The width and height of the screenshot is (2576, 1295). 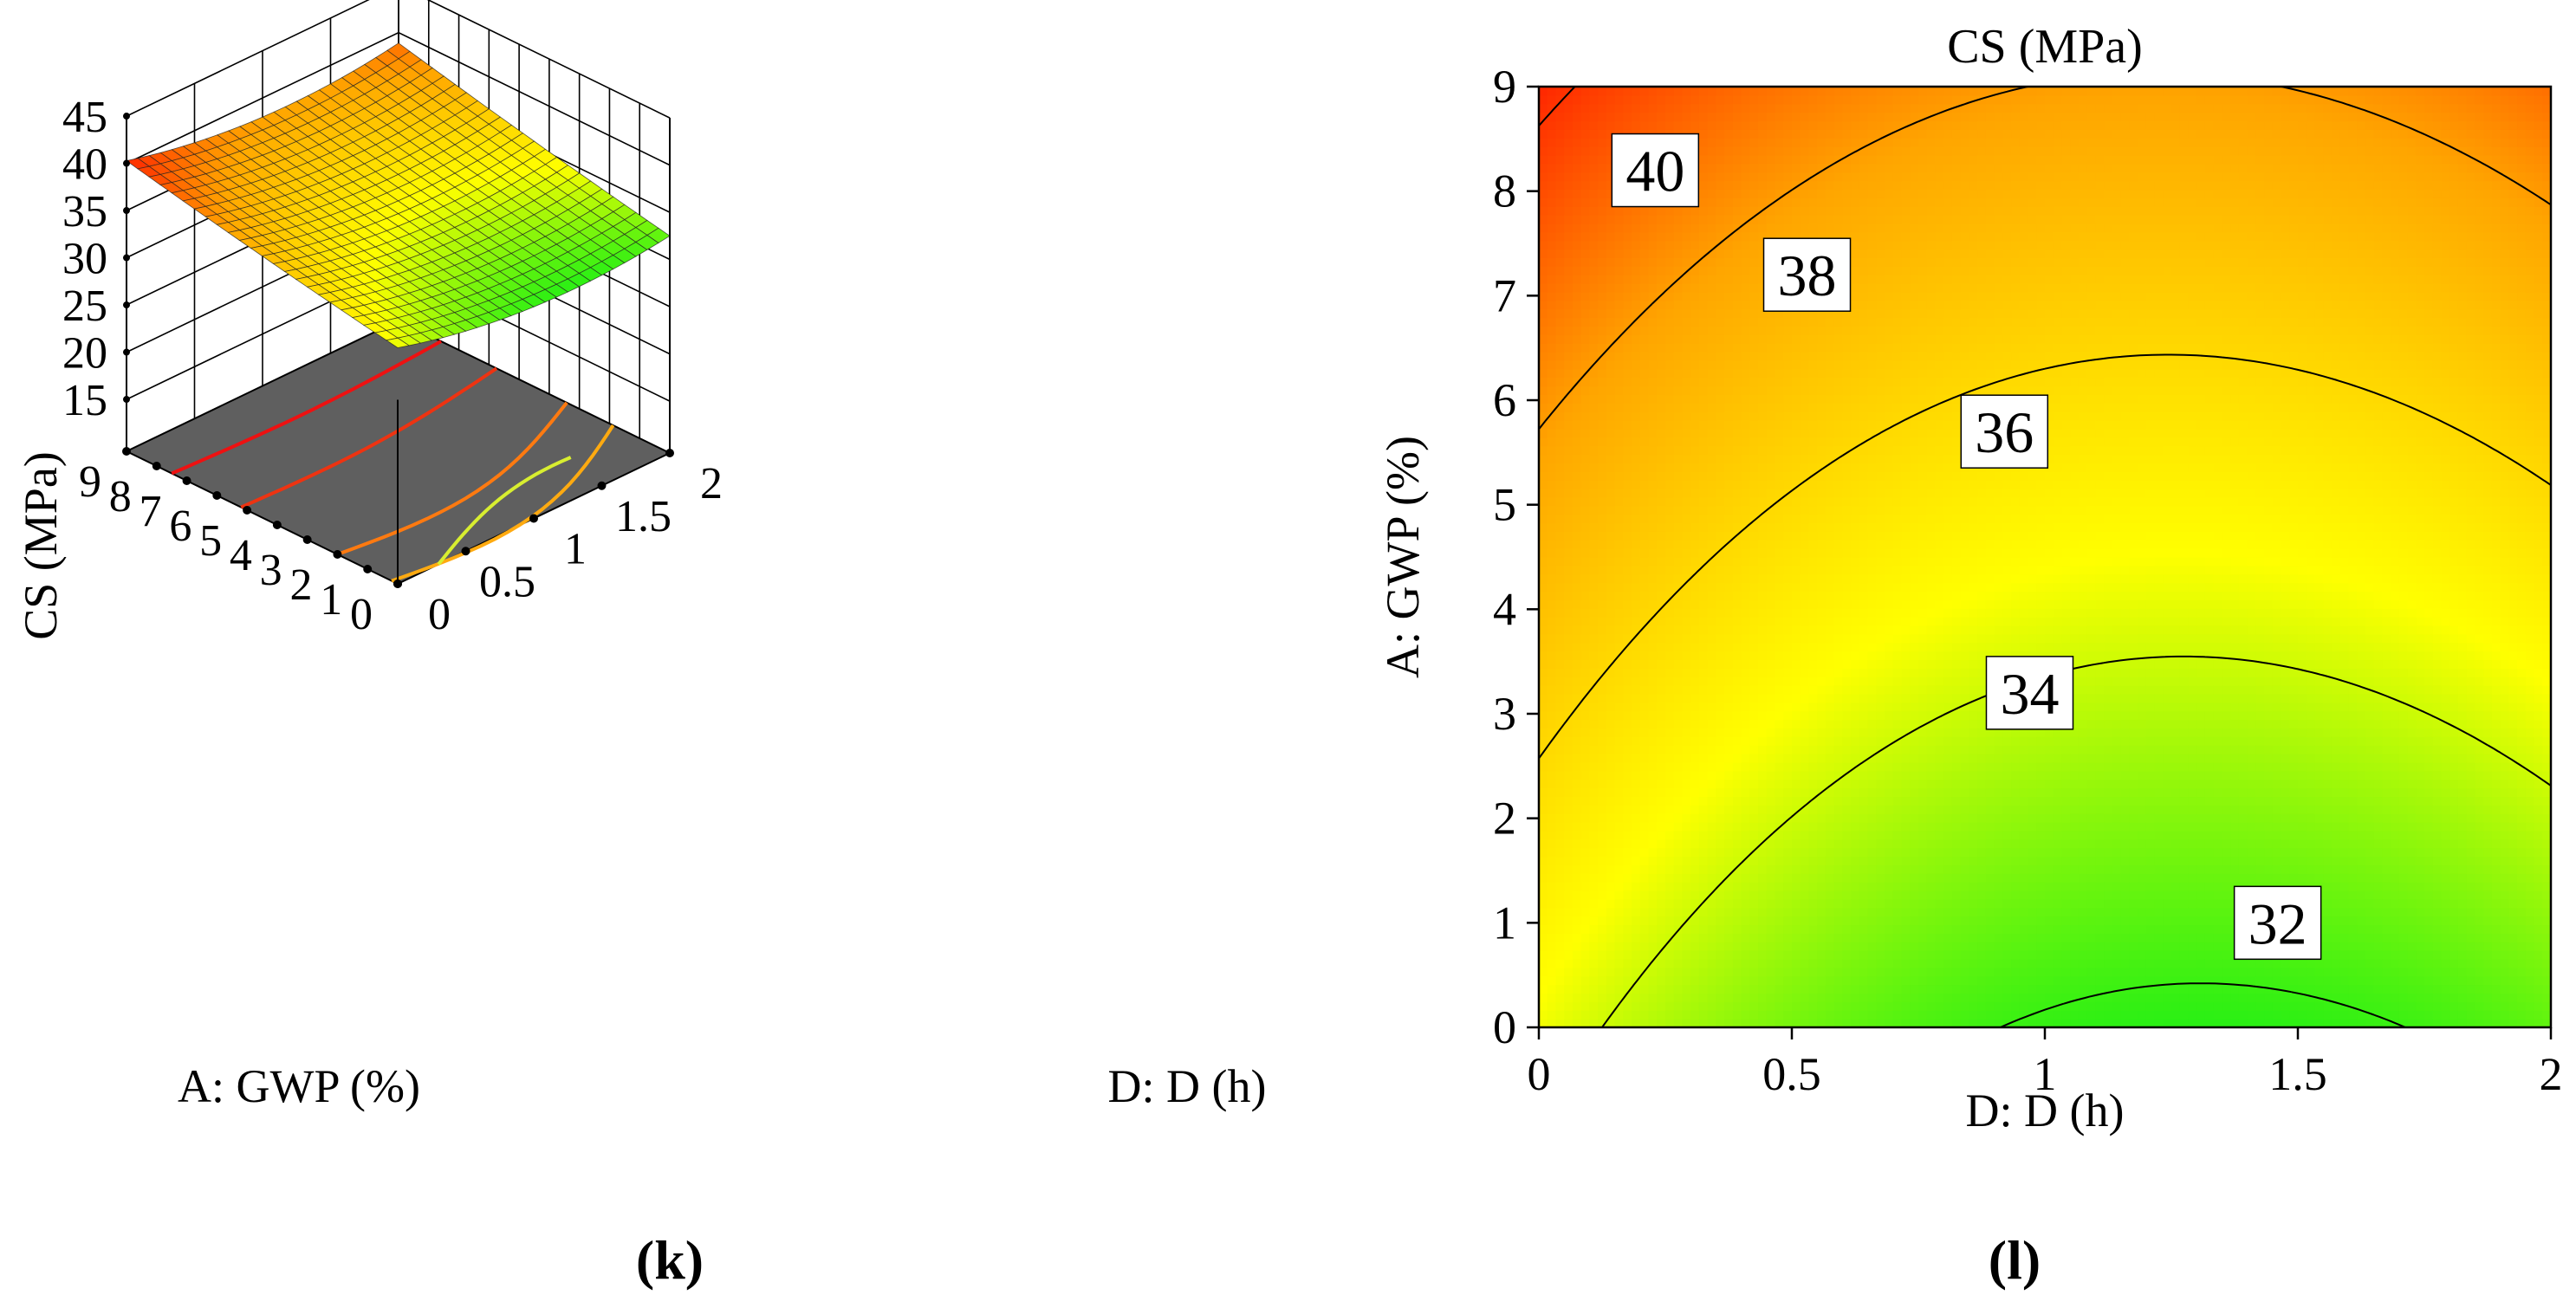 What do you see at coordinates (127, 305) in the screenshot?
I see `z-tick` at bounding box center [127, 305].